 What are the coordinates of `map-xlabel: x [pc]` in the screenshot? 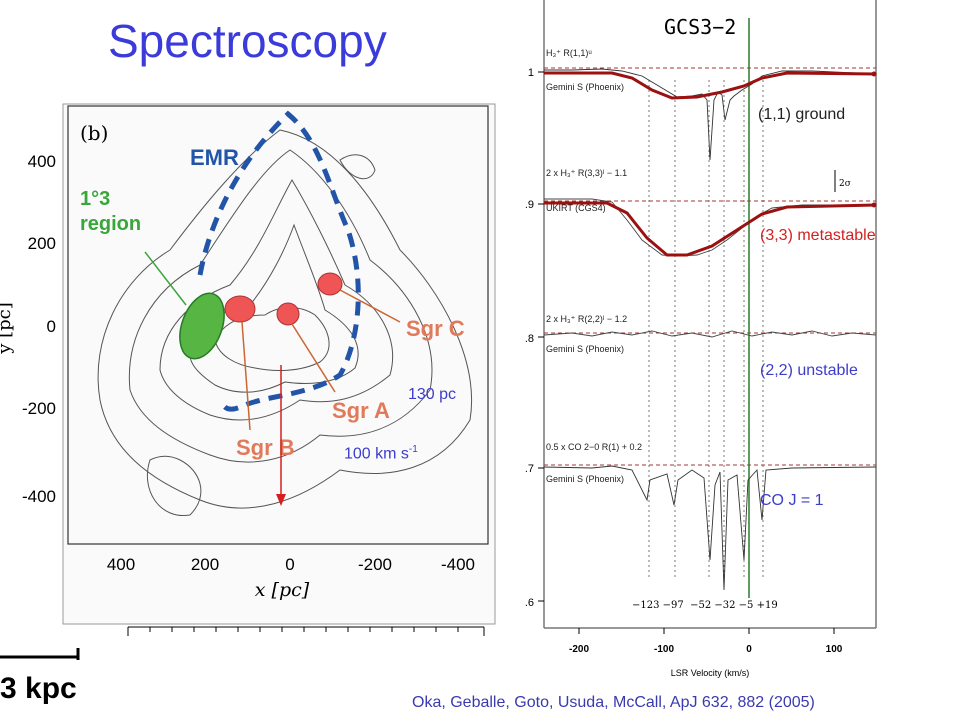 It's located at (282, 590).